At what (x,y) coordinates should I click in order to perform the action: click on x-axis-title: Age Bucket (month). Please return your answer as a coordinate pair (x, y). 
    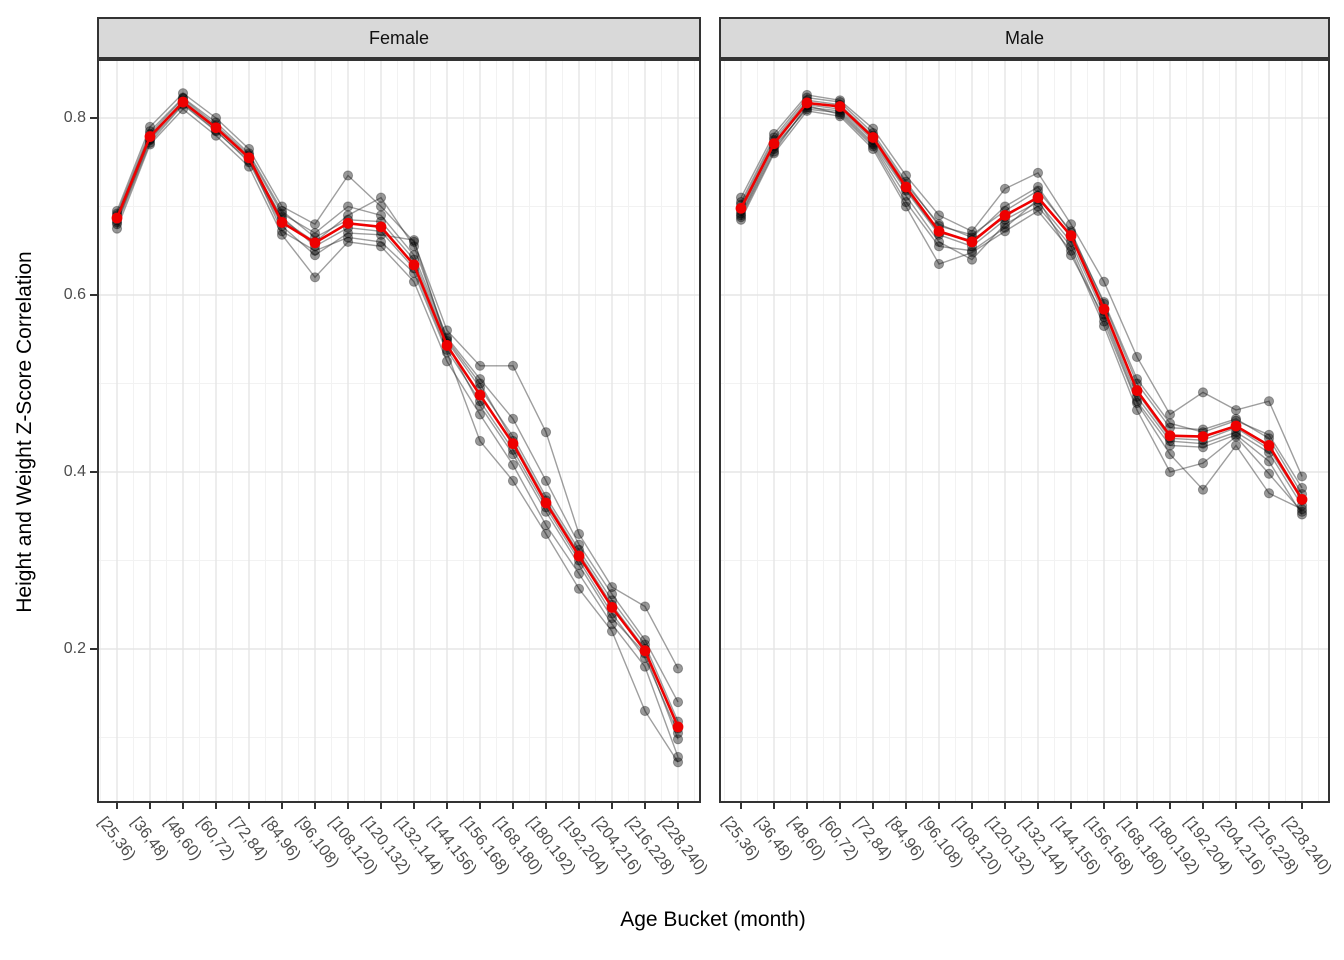
    Looking at the image, I should click on (713, 919).